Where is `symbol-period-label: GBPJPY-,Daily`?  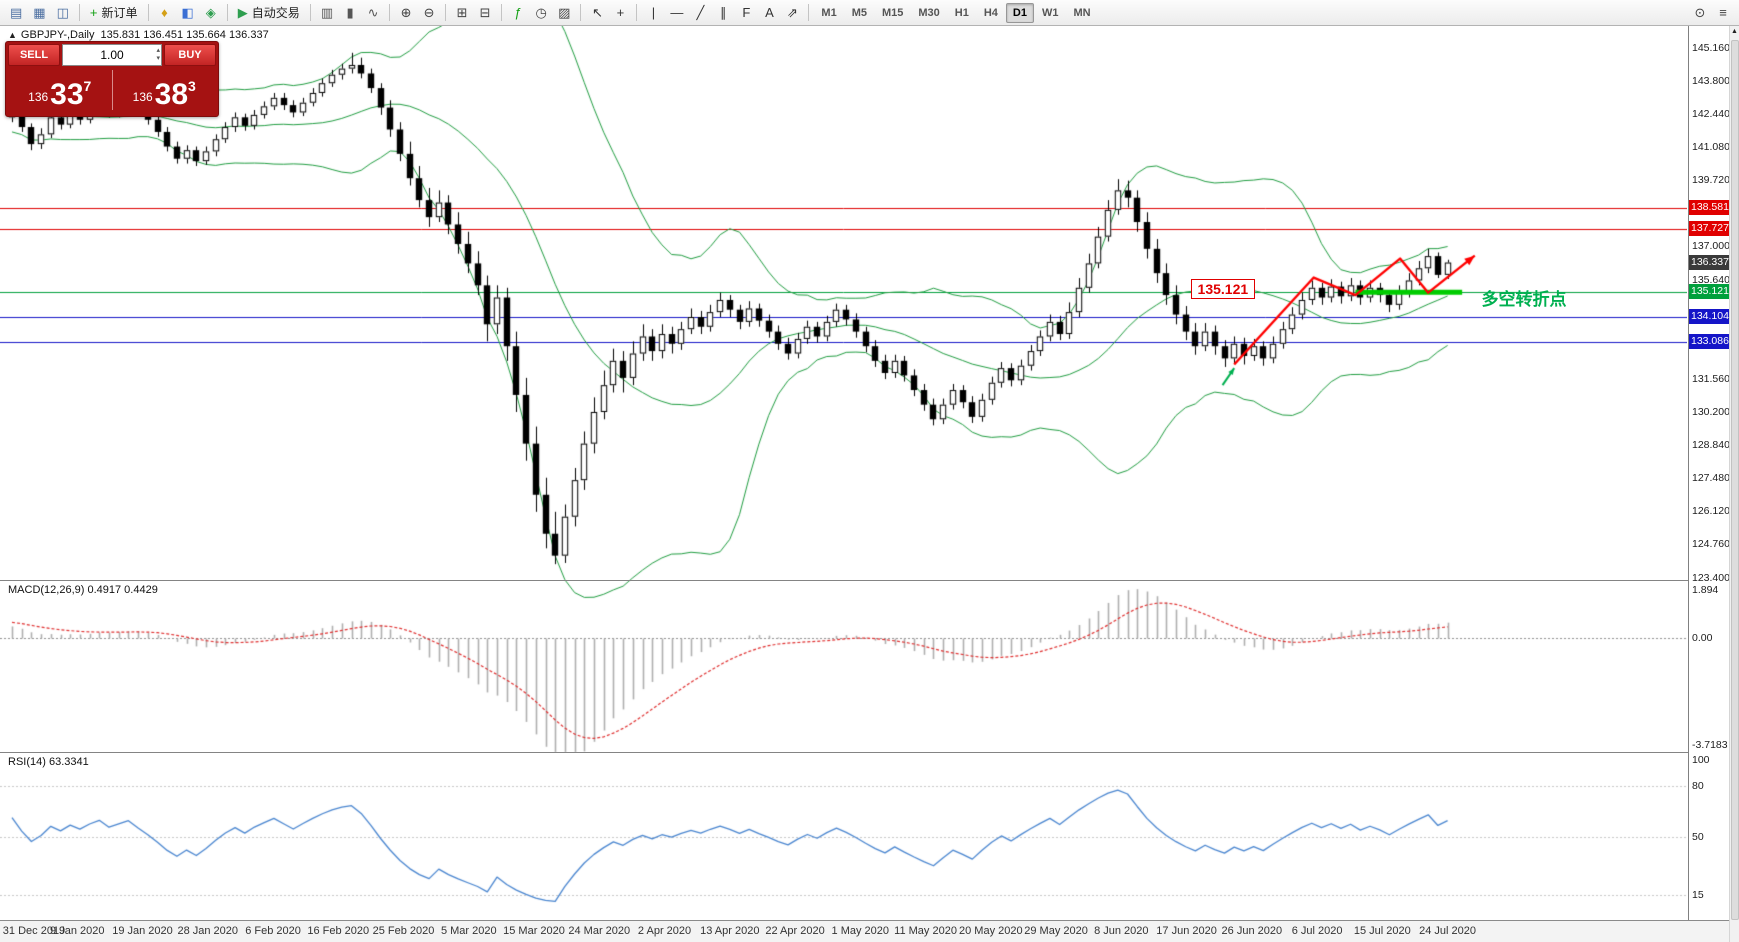 symbol-period-label: GBPJPY-,Daily is located at coordinates (57, 35).